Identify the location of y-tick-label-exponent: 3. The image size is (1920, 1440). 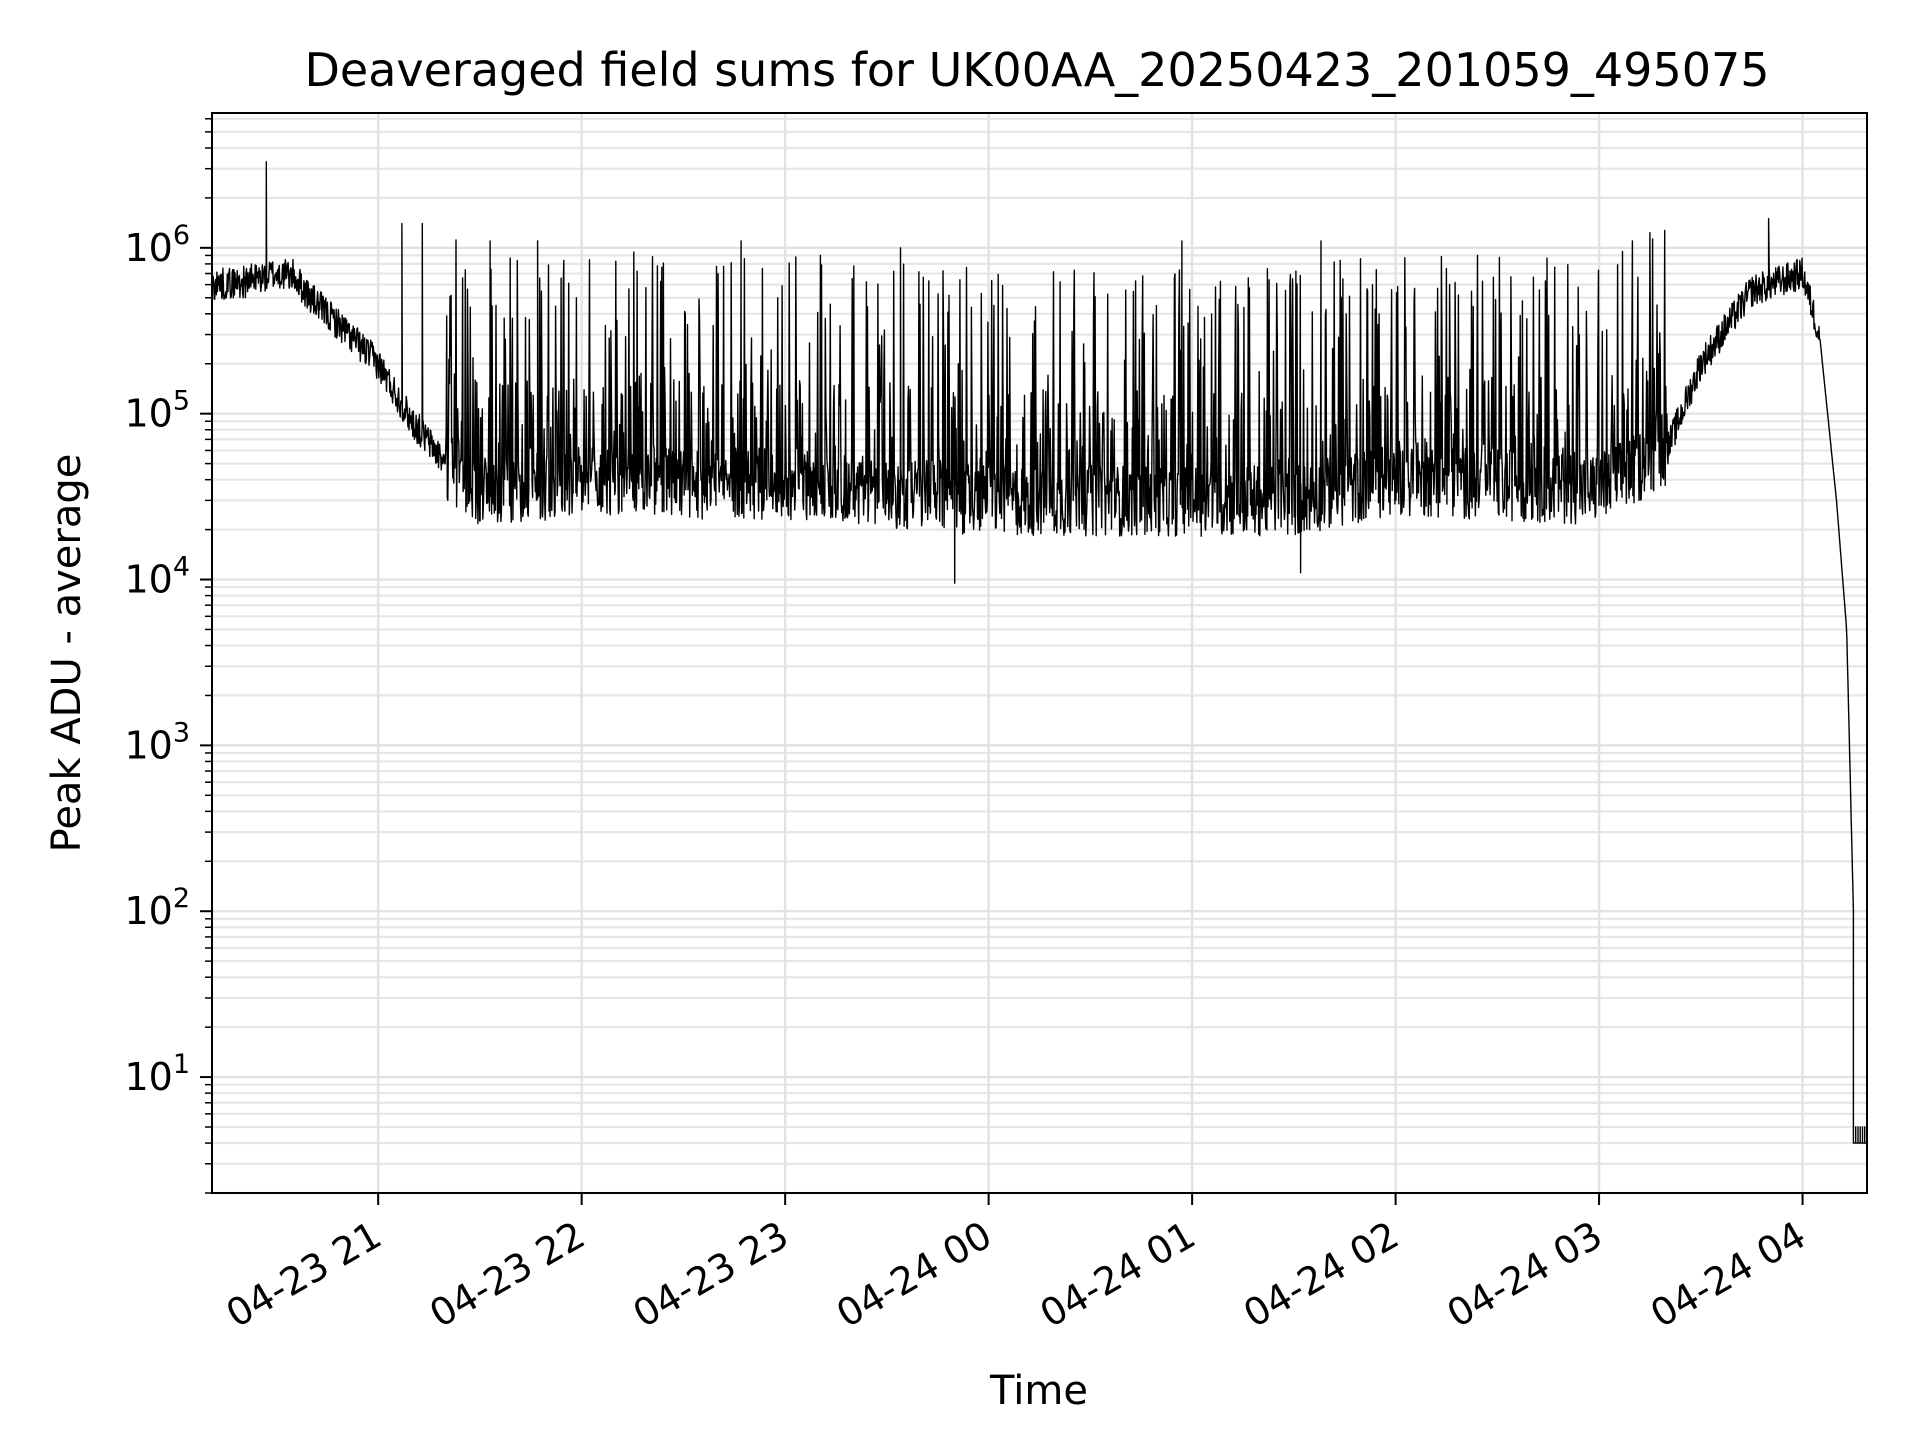
(181, 732).